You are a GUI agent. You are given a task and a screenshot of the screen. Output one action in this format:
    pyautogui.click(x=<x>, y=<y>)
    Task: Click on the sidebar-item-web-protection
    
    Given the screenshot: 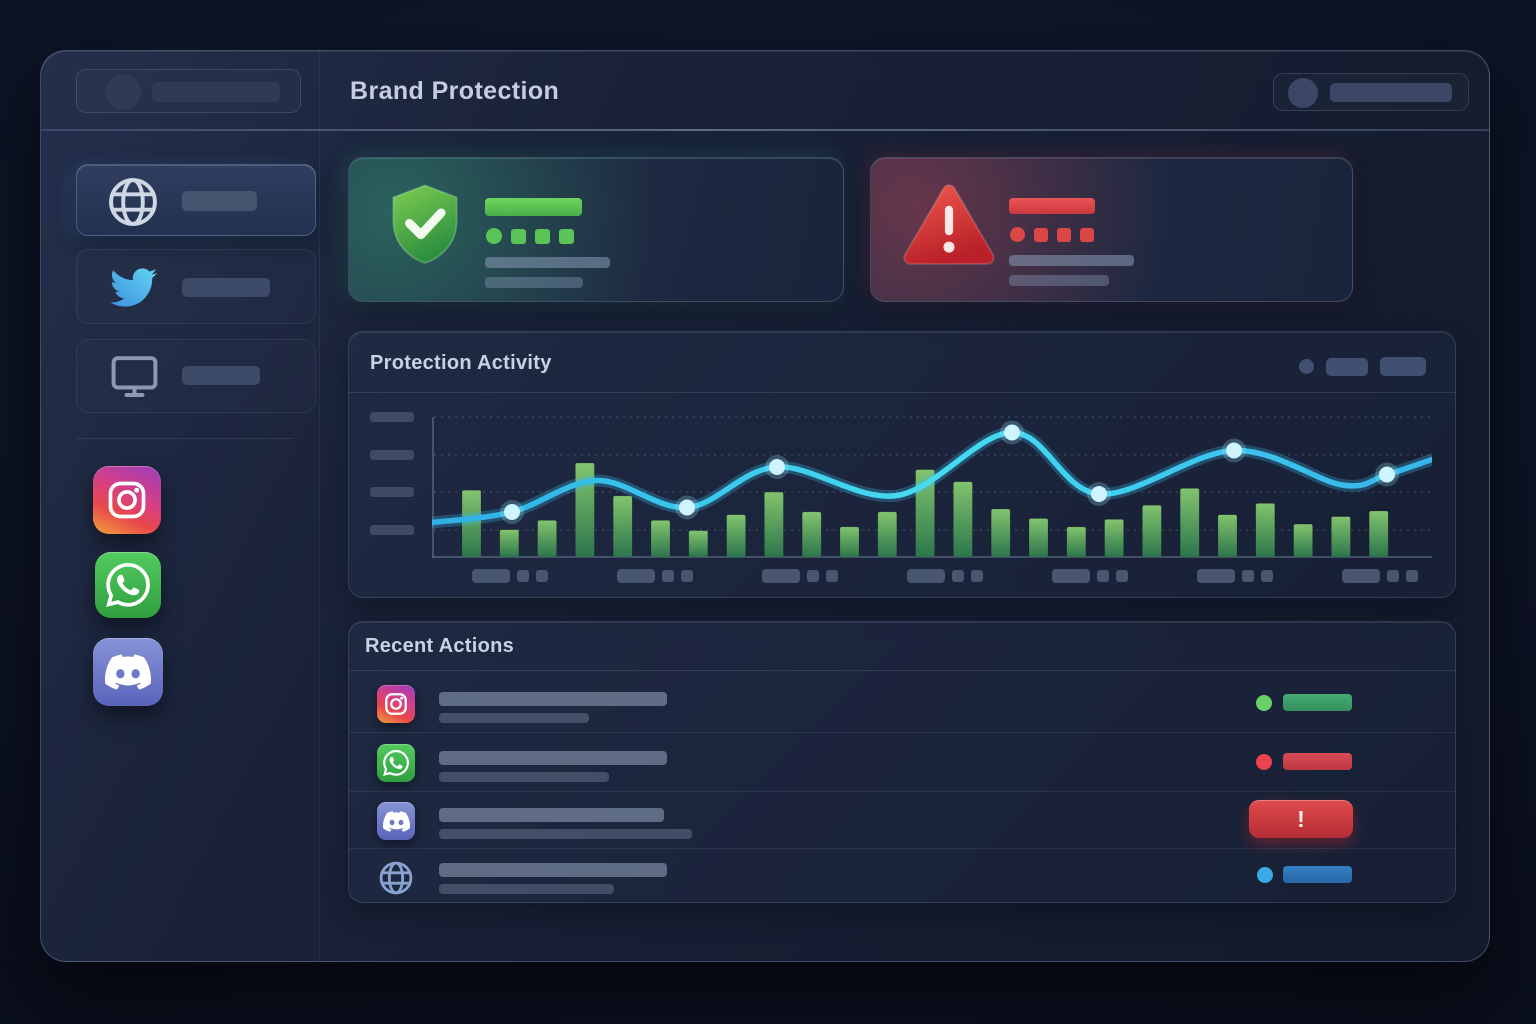 What is the action you would take?
    pyautogui.click(x=196, y=200)
    